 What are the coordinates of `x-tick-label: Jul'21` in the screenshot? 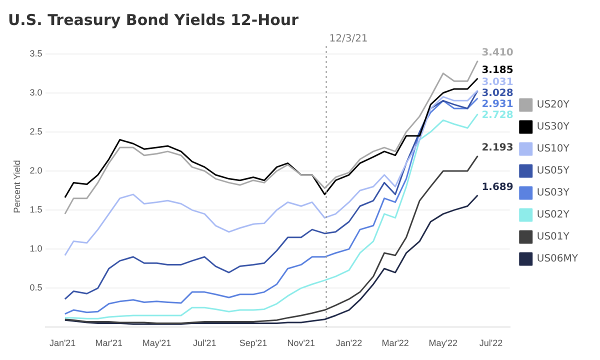 It's located at (204, 343).